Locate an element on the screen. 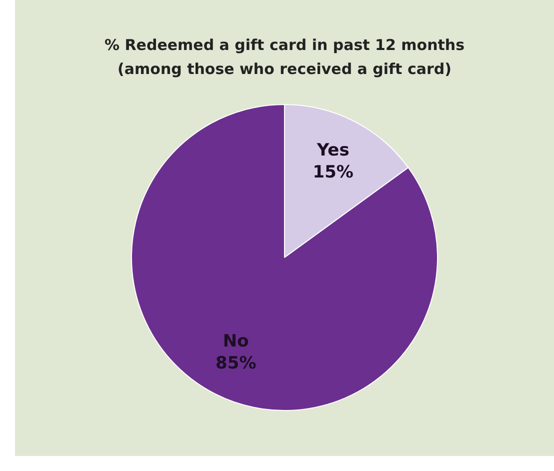  data-label: 85% is located at coordinates (236, 363).